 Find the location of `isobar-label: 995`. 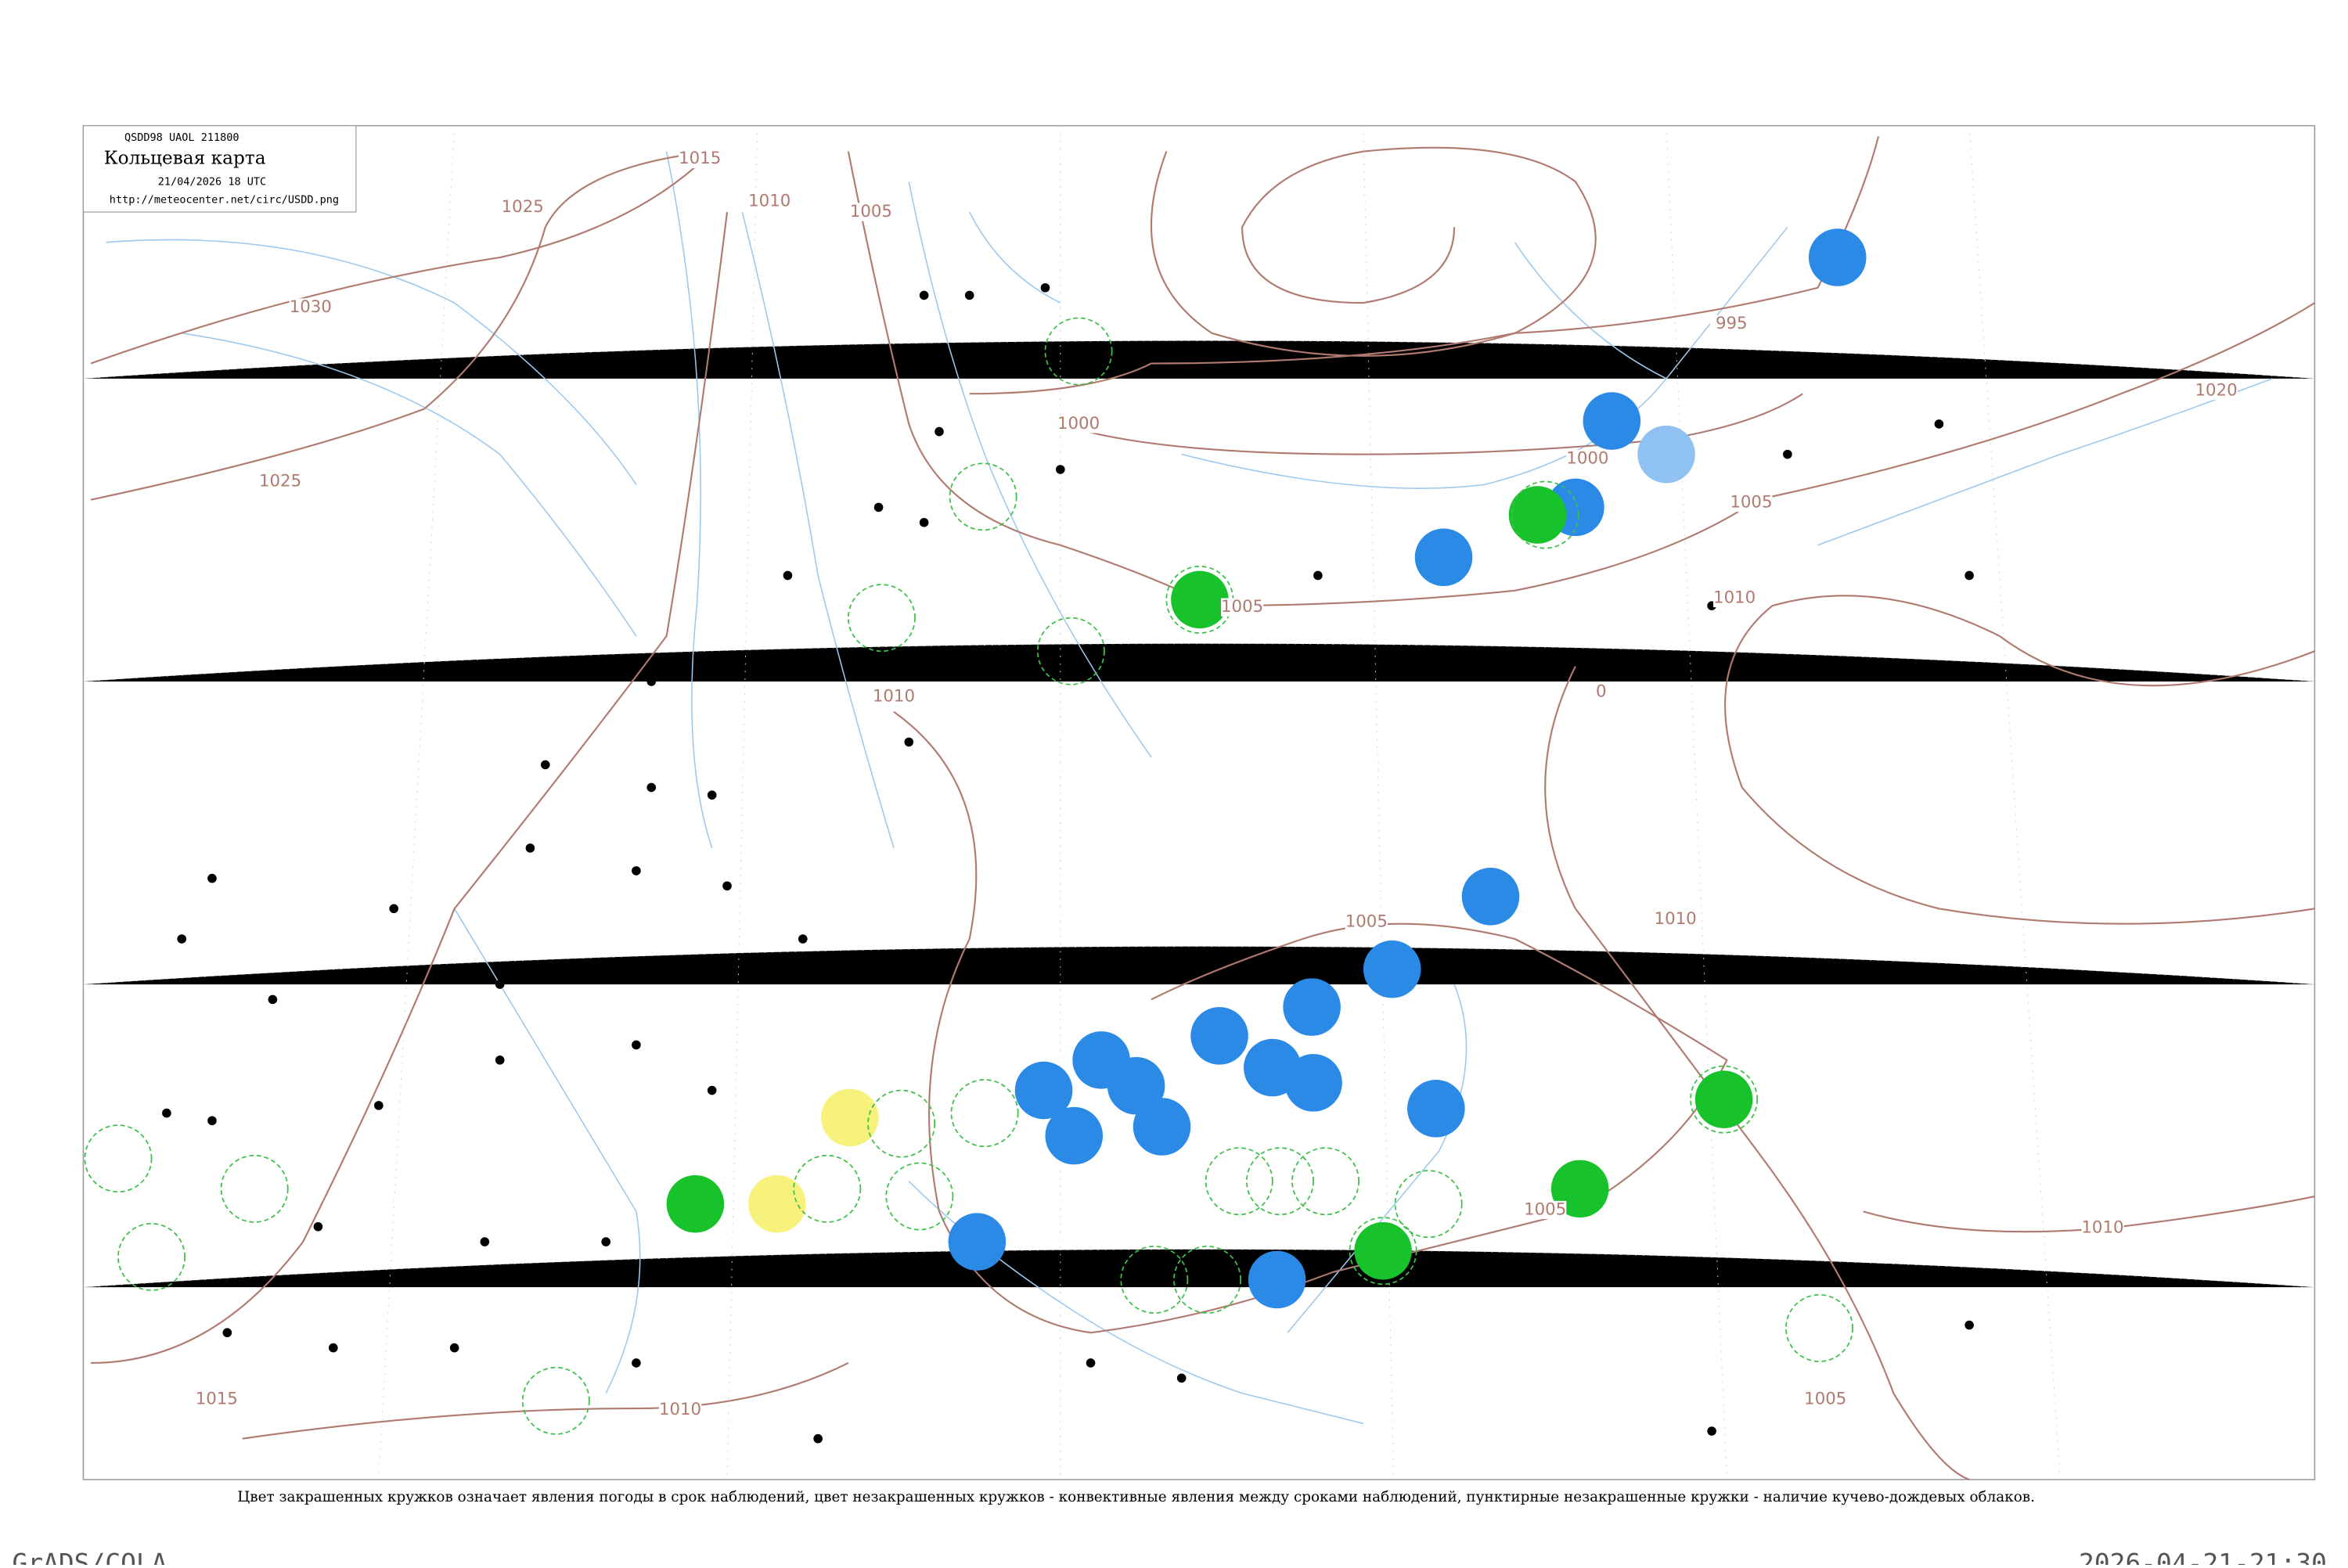

isobar-label: 995 is located at coordinates (1732, 323).